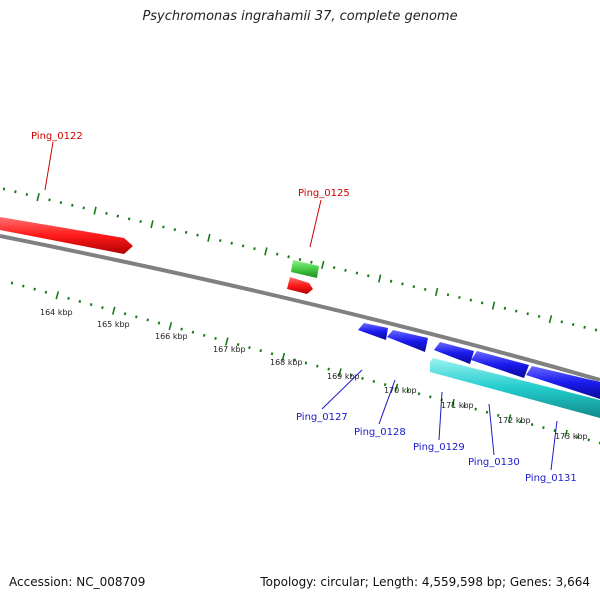 This screenshot has height=600, width=600. Describe the element at coordinates (56, 312) in the screenshot. I see `scale-label-164: 164 kbp` at that location.